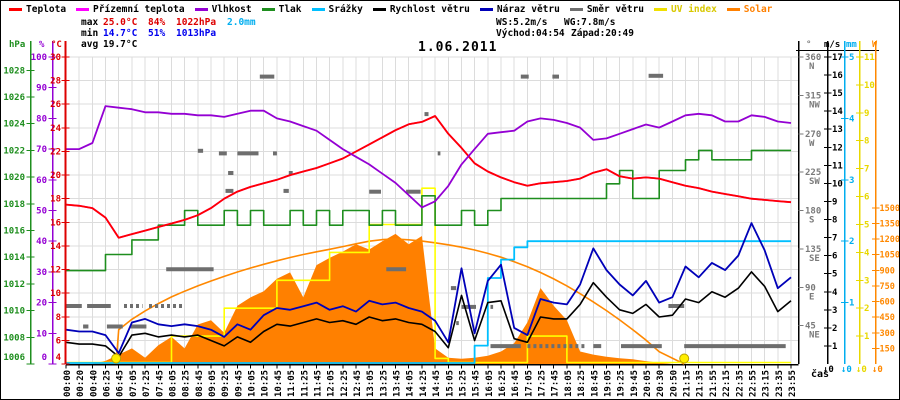  Describe the element at coordinates (556, 383) in the screenshot. I see `svg-text: 17:45` at that location.